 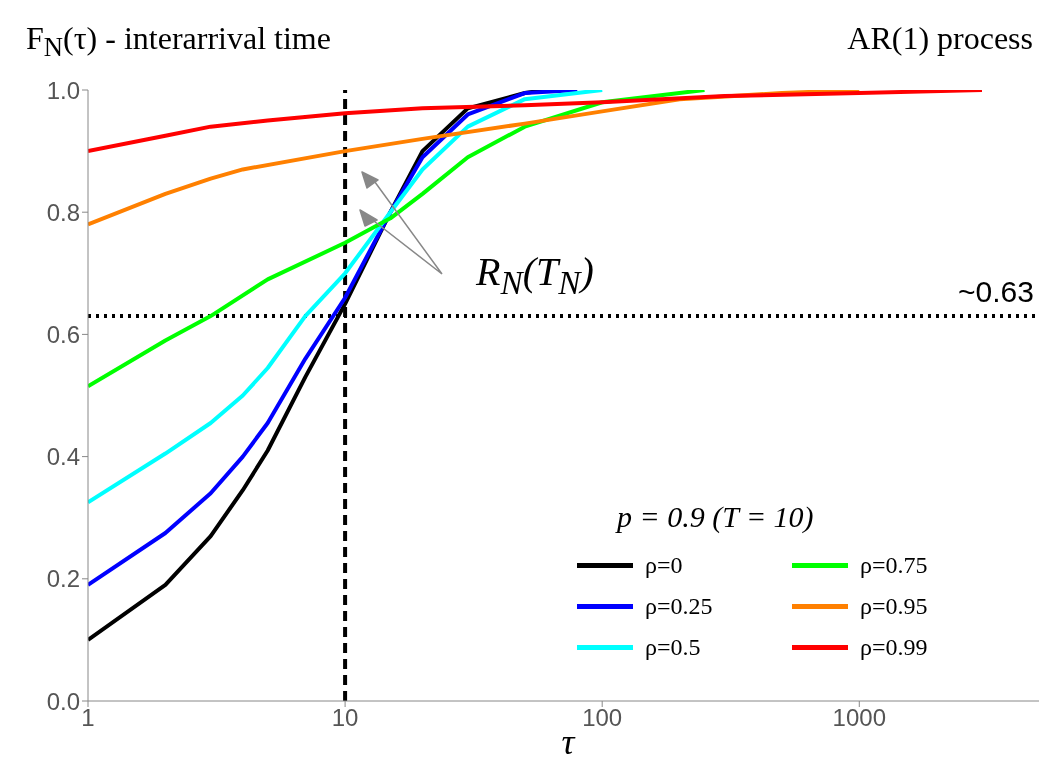 I want to click on chart-subtitle: AR(1) process, so click(x=940, y=38).